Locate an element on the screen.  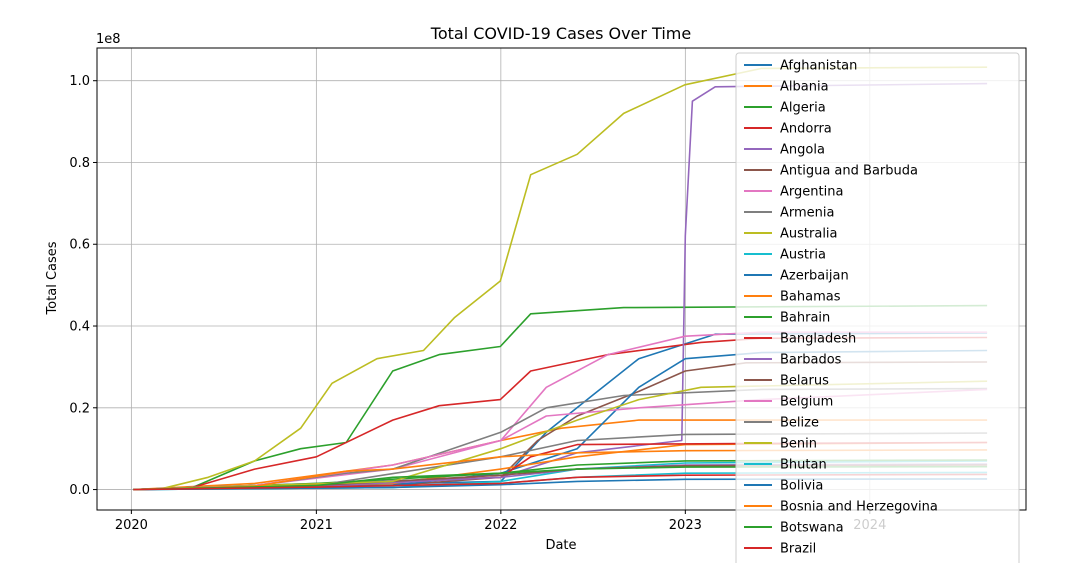
x-tick-label: 2021 is located at coordinates (316, 525).